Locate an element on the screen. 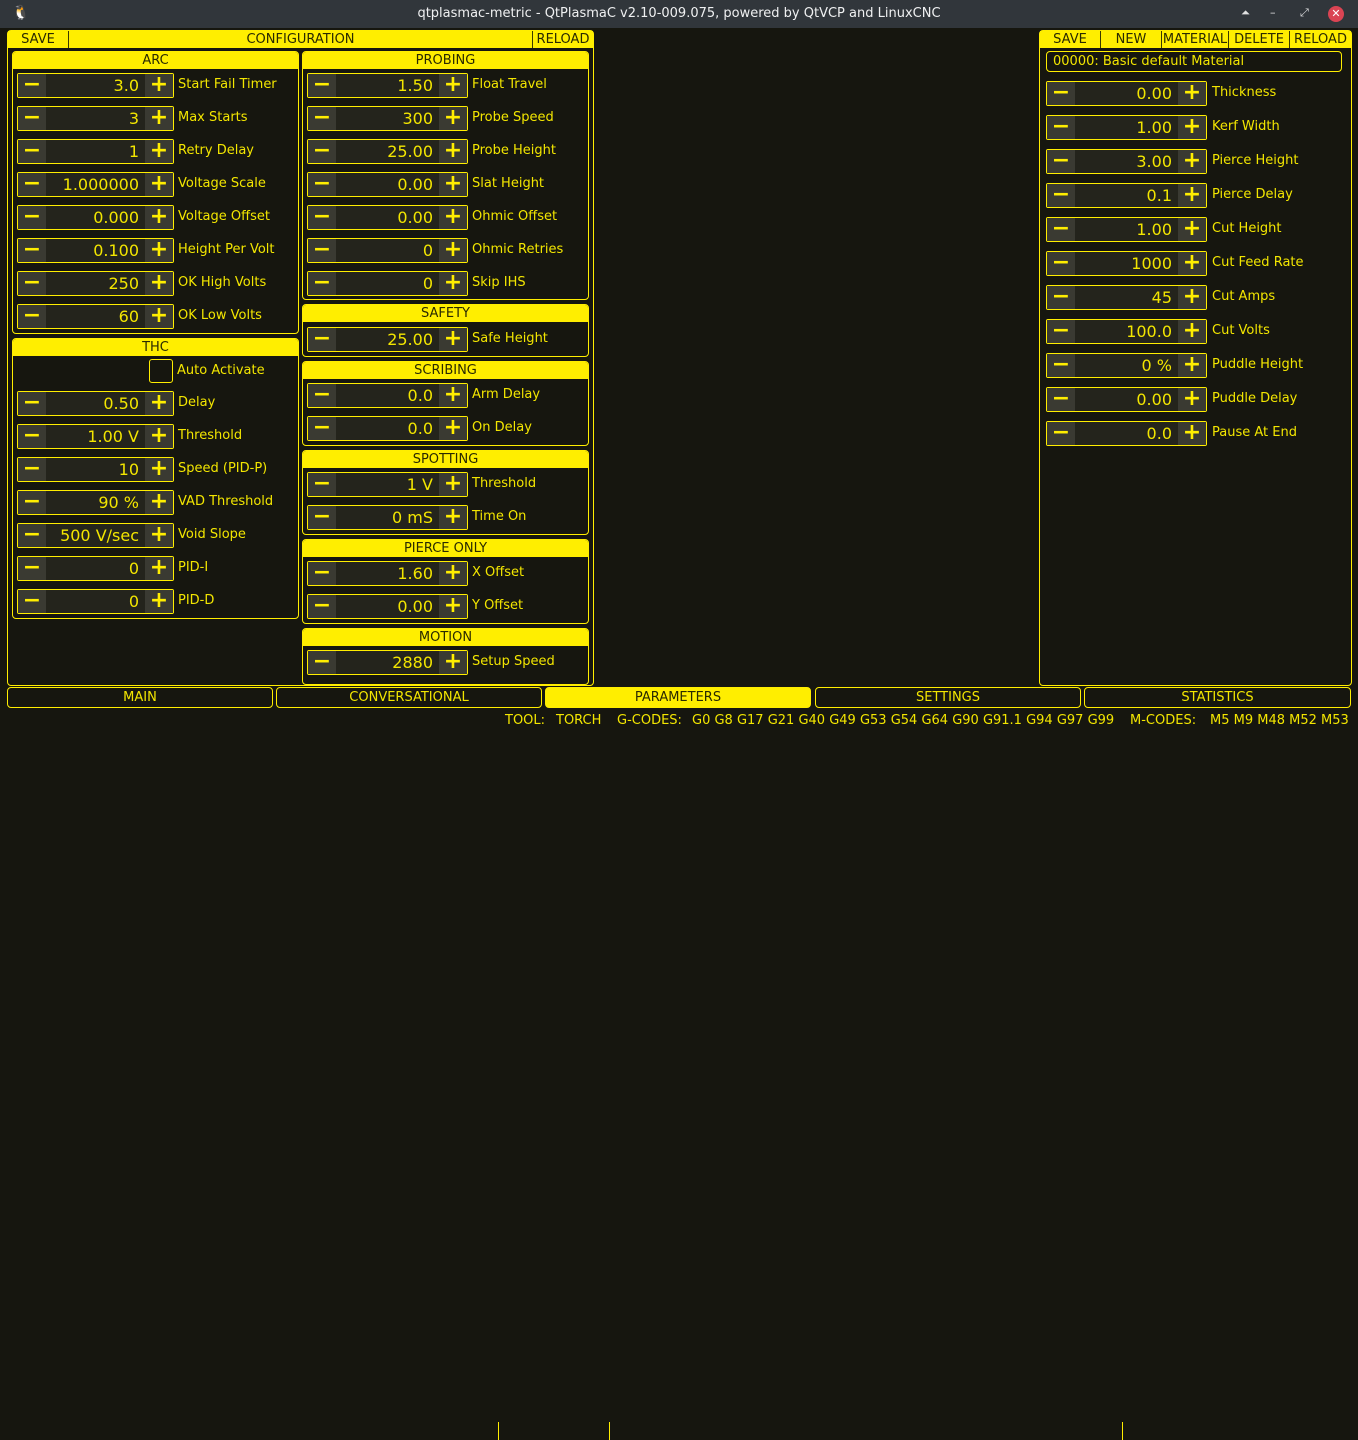 This screenshot has width=1358, height=1440. material-reload-button: RELOAD is located at coordinates (1320, 39).